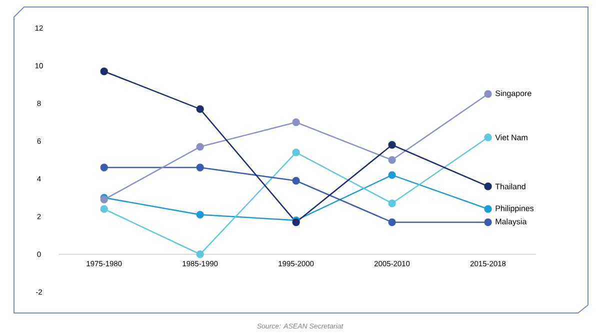 The image size is (600, 336). What do you see at coordinates (515, 209) in the screenshot?
I see `series-label: Philippines` at bounding box center [515, 209].